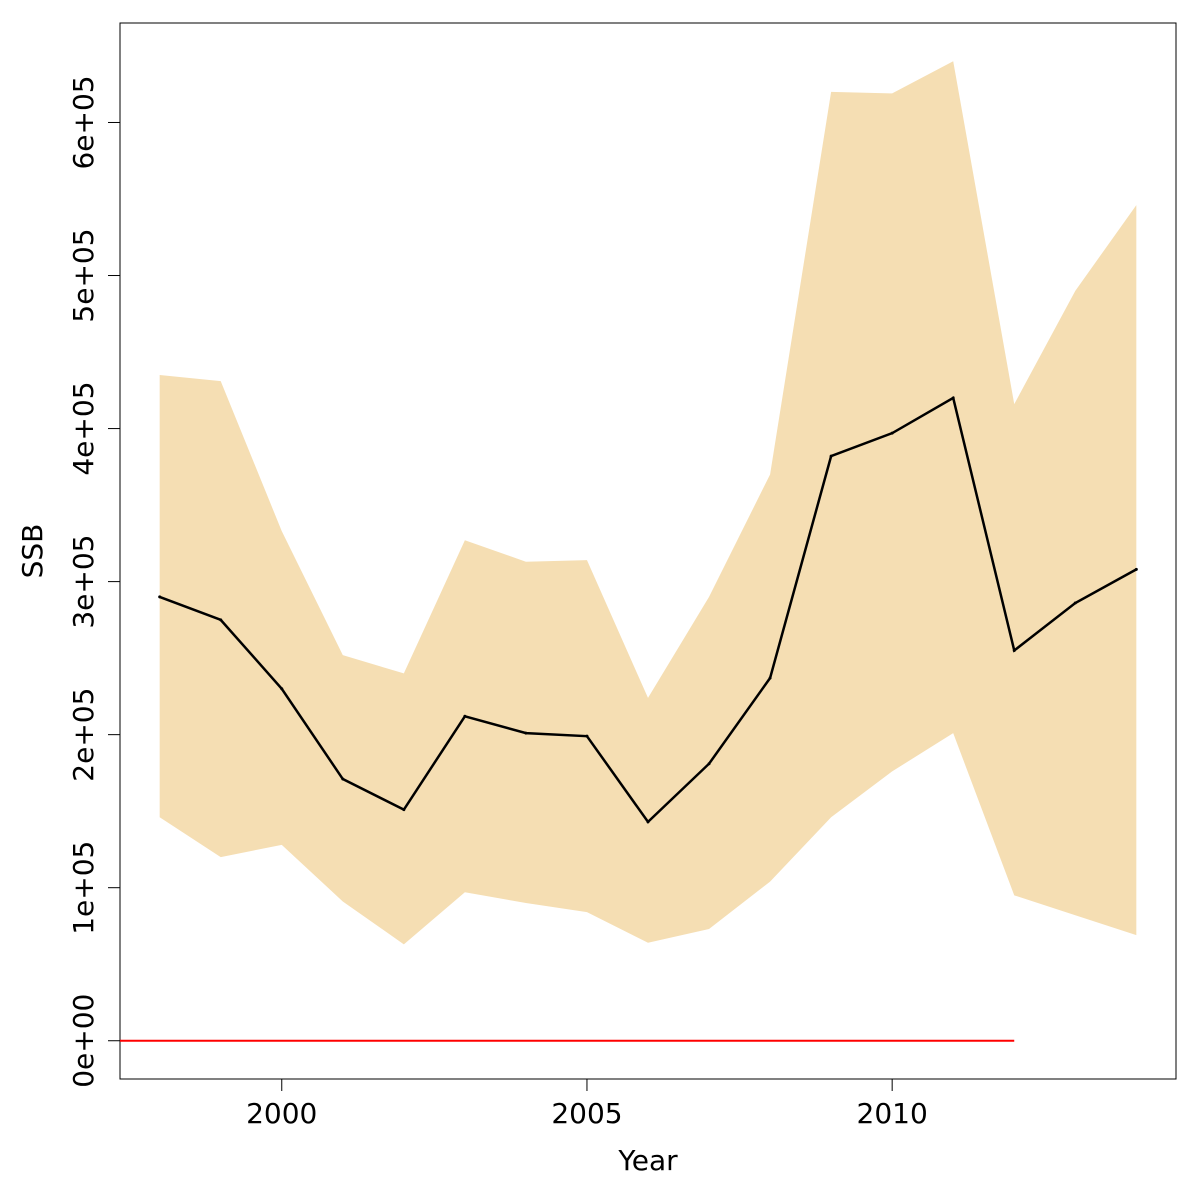  Describe the element at coordinates (83, 888) in the screenshot. I see `y-tick-label: 1e+05` at that location.